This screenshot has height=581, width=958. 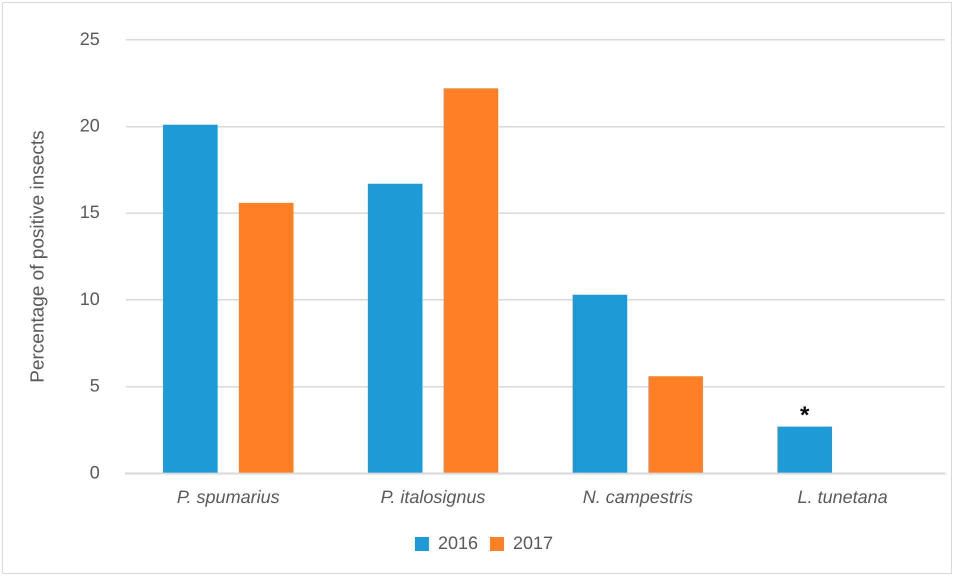 What do you see at coordinates (90, 298) in the screenshot?
I see `y-tick-label: 10` at bounding box center [90, 298].